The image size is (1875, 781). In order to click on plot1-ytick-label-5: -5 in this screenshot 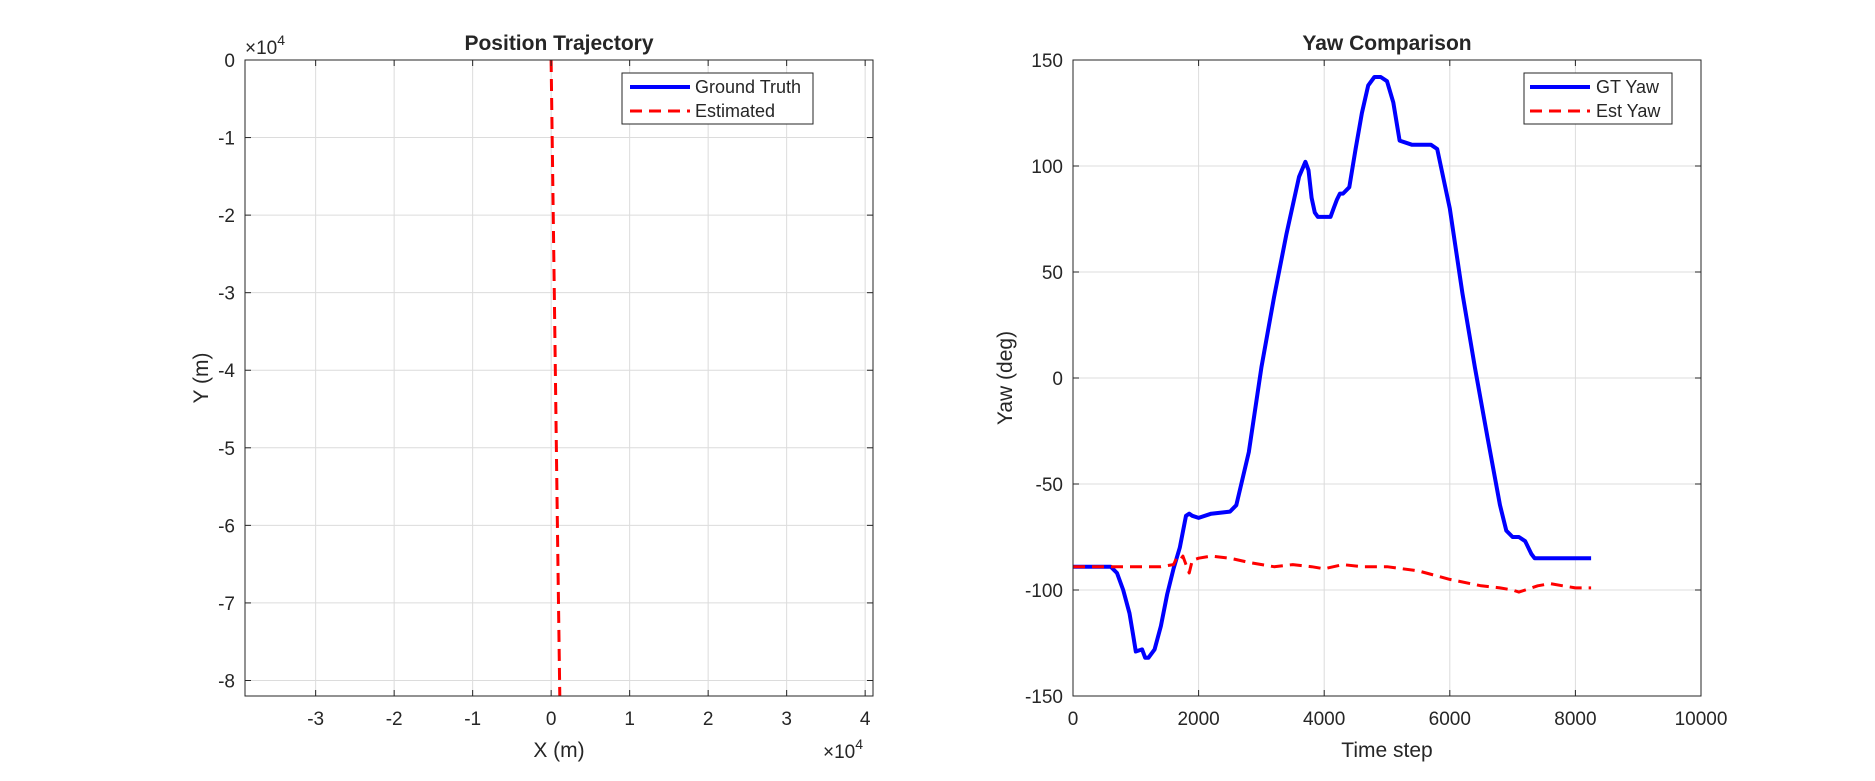, I will do `click(226, 449)`.